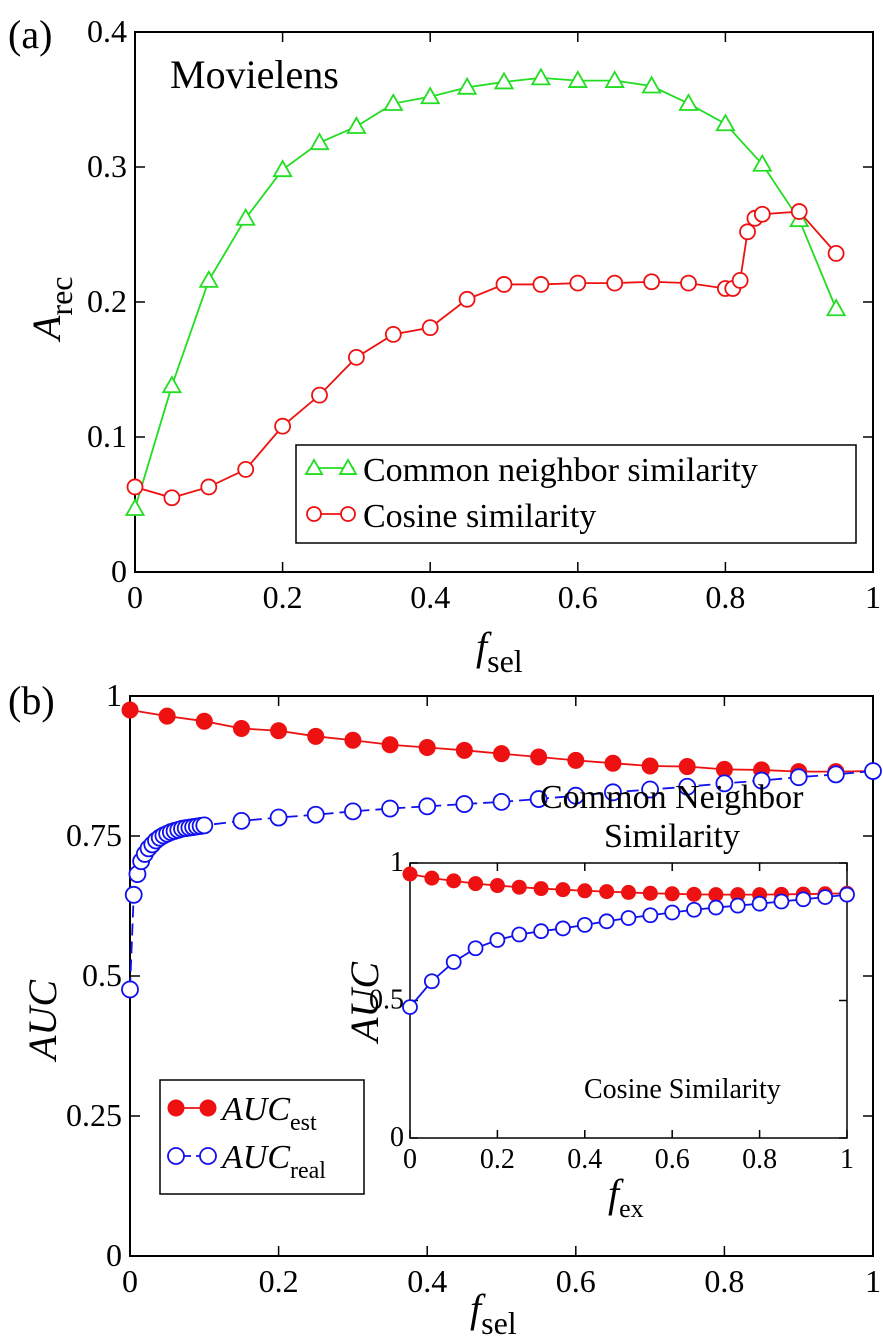 Image resolution: width=883 pixels, height=1342 pixels. Describe the element at coordinates (672, 797) in the screenshot. I see `panel-b-annotation-line1: Common Neighbor` at that location.